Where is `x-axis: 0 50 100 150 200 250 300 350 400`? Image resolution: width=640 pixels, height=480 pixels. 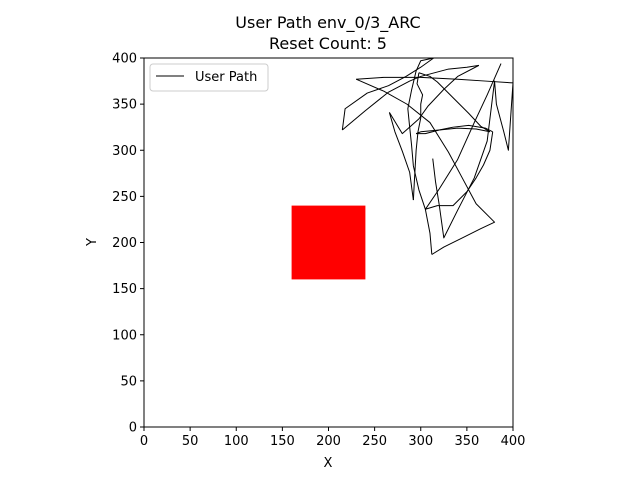
x-axis: 0 50 100 150 200 250 300 350 400 is located at coordinates (333, 438).